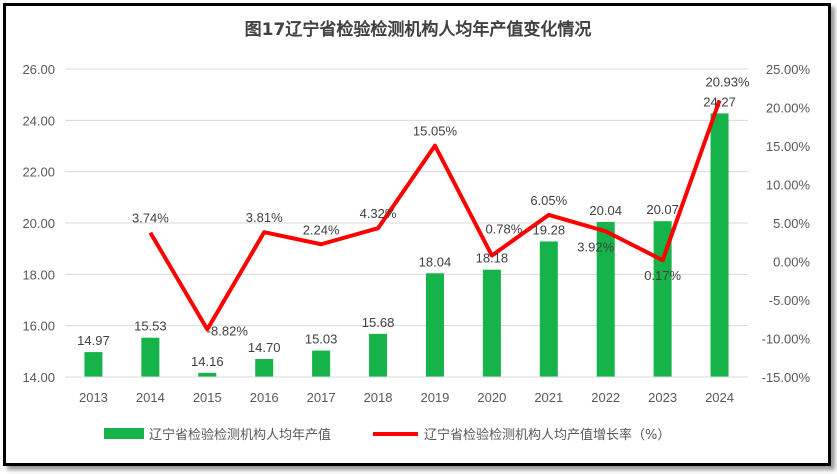 Image resolution: width=837 pixels, height=474 pixels. What do you see at coordinates (38, 274) in the screenshot?
I see `y-left-tick-label: 18.00` at bounding box center [38, 274].